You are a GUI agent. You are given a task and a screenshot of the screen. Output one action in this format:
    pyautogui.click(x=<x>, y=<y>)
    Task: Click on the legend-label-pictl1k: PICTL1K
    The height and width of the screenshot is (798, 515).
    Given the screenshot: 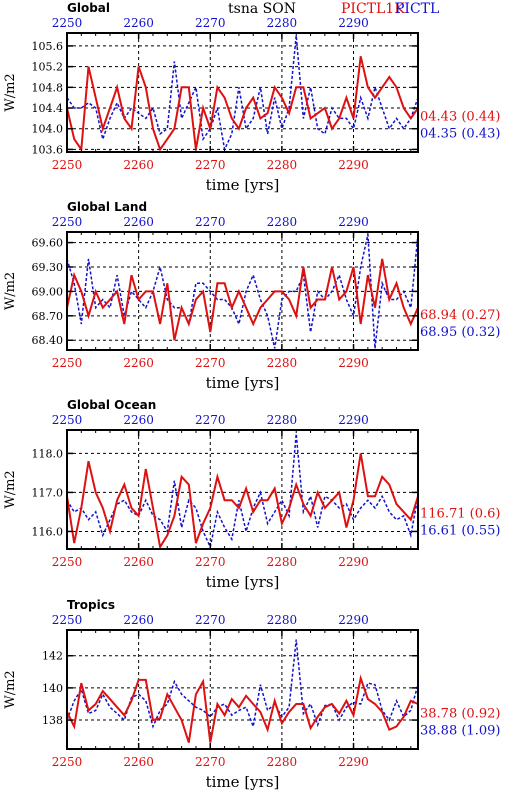 What is the action you would take?
    pyautogui.click(x=373, y=9)
    